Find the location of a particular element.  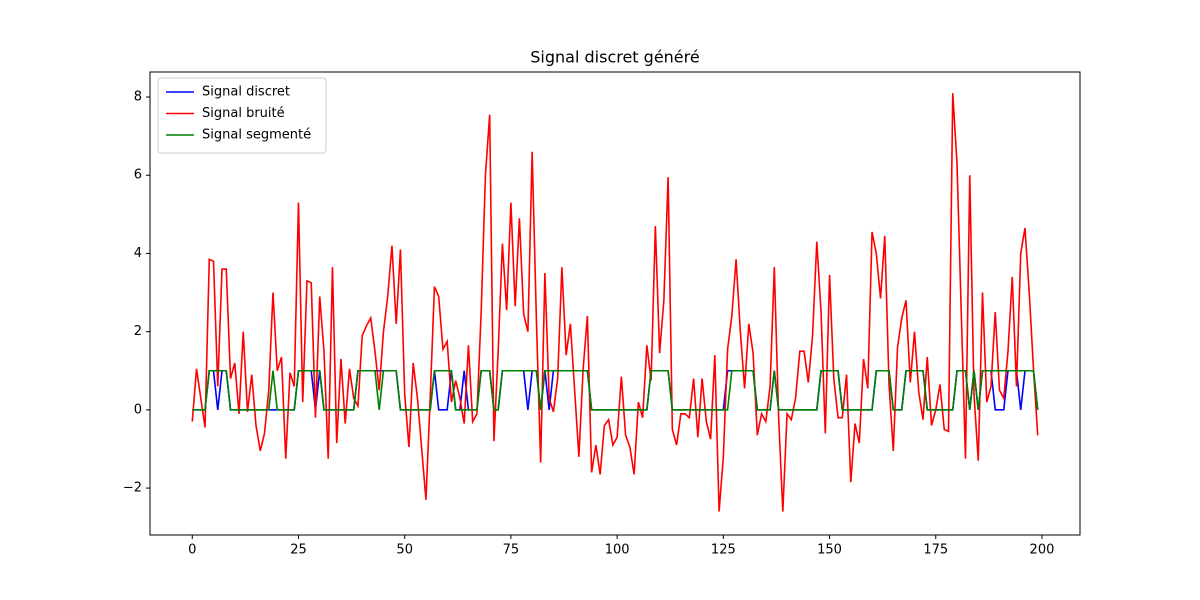

y-tick-label: 8 is located at coordinates (138, 97).